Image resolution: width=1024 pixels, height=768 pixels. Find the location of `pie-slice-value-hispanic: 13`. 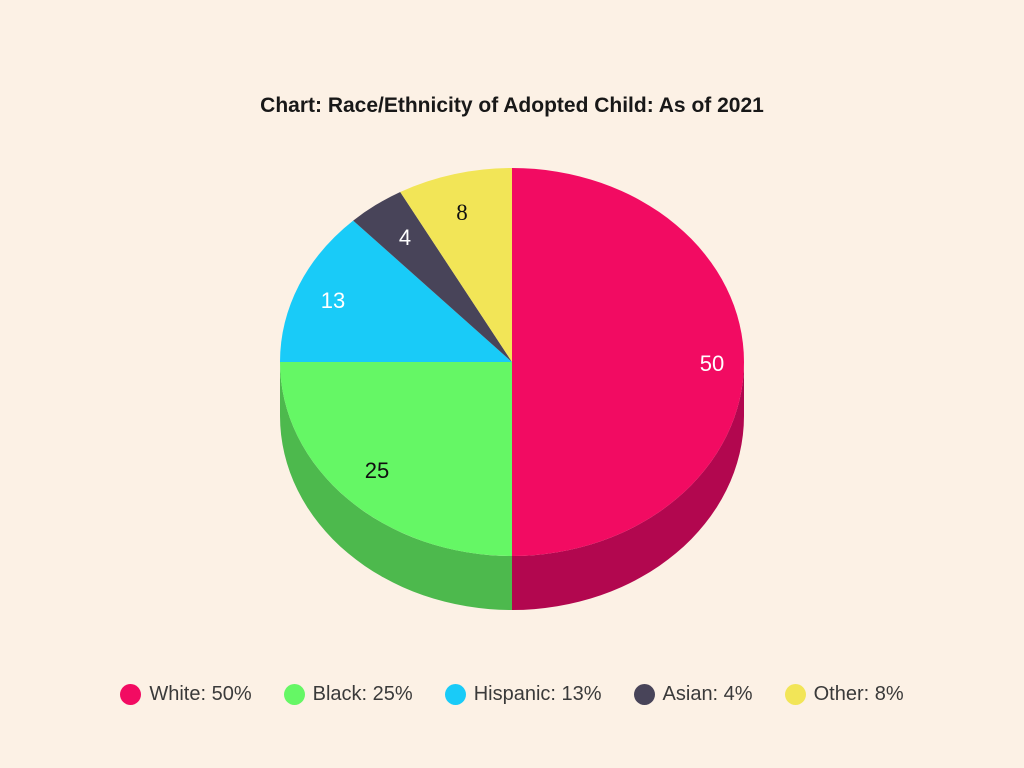

pie-slice-value-hispanic: 13 is located at coordinates (333, 300).